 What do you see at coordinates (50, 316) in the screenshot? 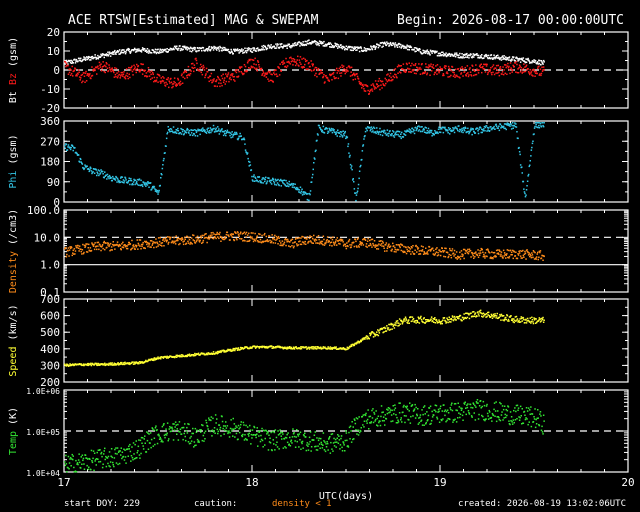
I see `y-tick-label: 600` at bounding box center [50, 316].